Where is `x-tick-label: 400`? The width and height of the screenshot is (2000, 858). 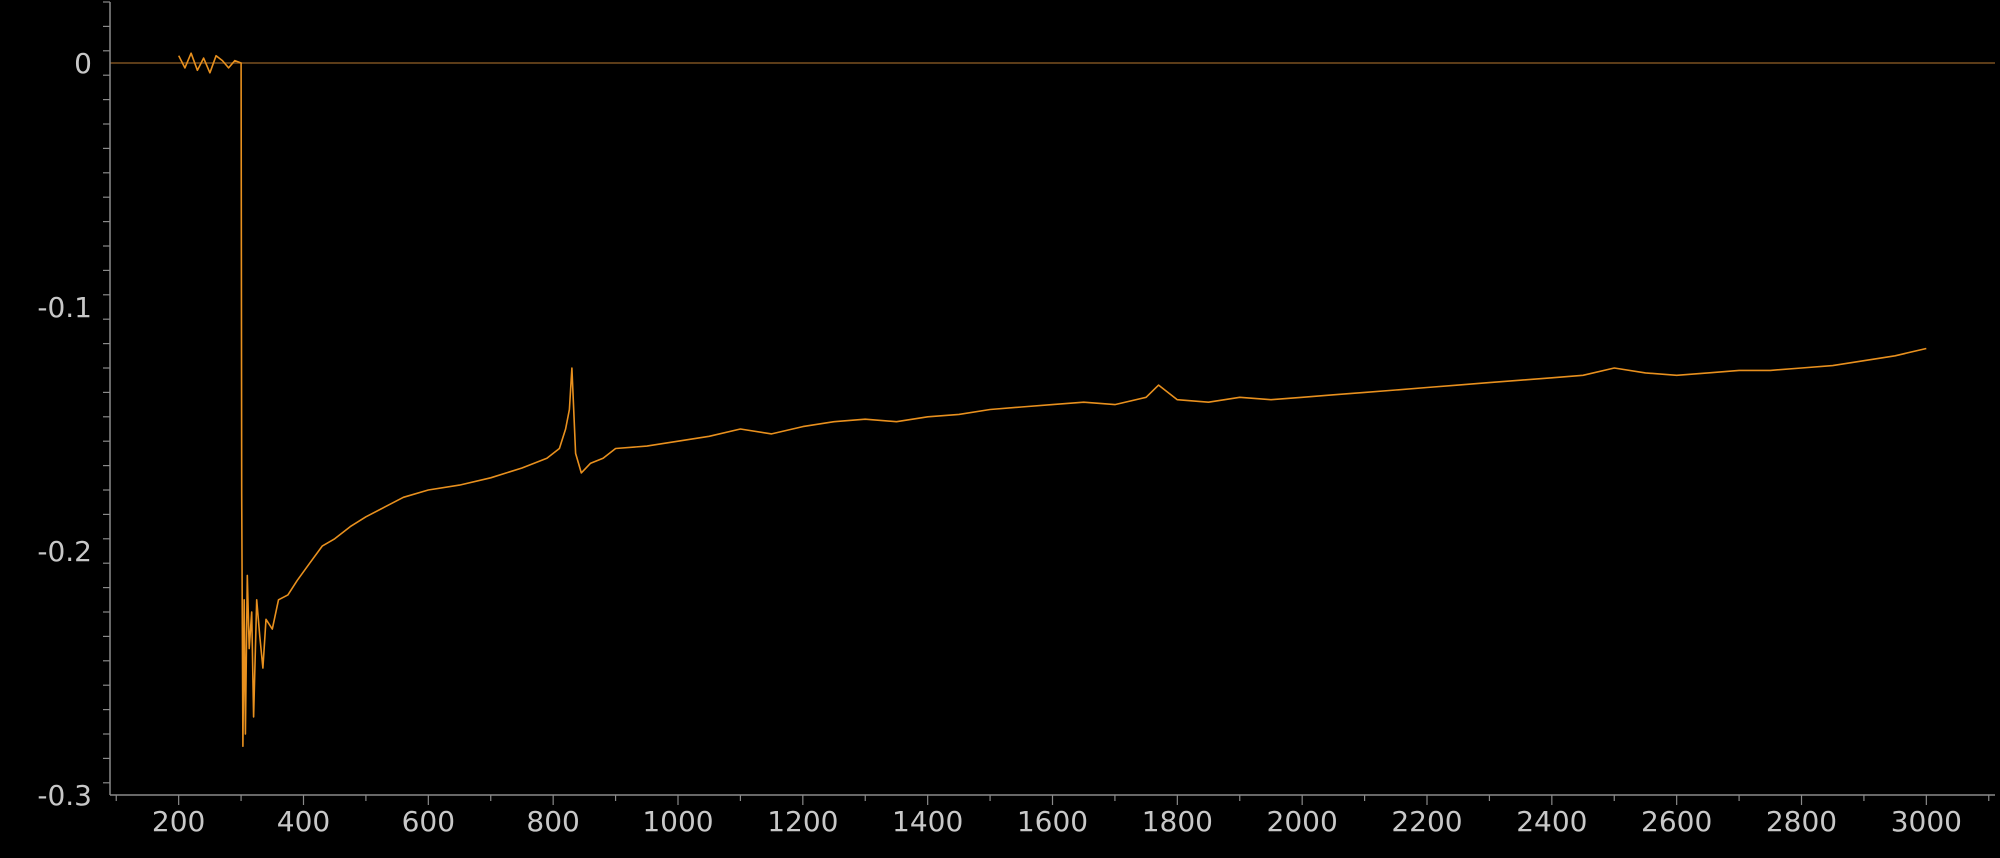 x-tick-label: 400 is located at coordinates (303, 821).